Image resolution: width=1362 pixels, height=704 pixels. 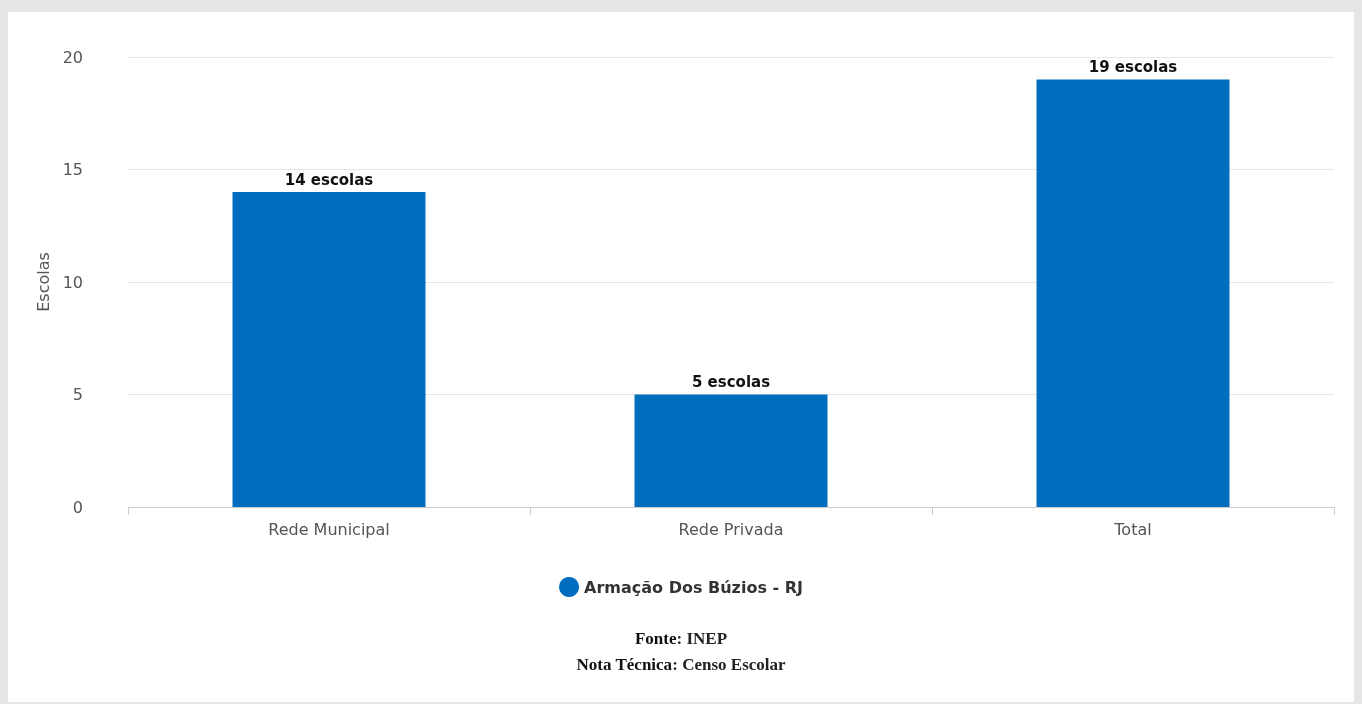 I want to click on data-label: 19 escolas, so click(x=1133, y=67).